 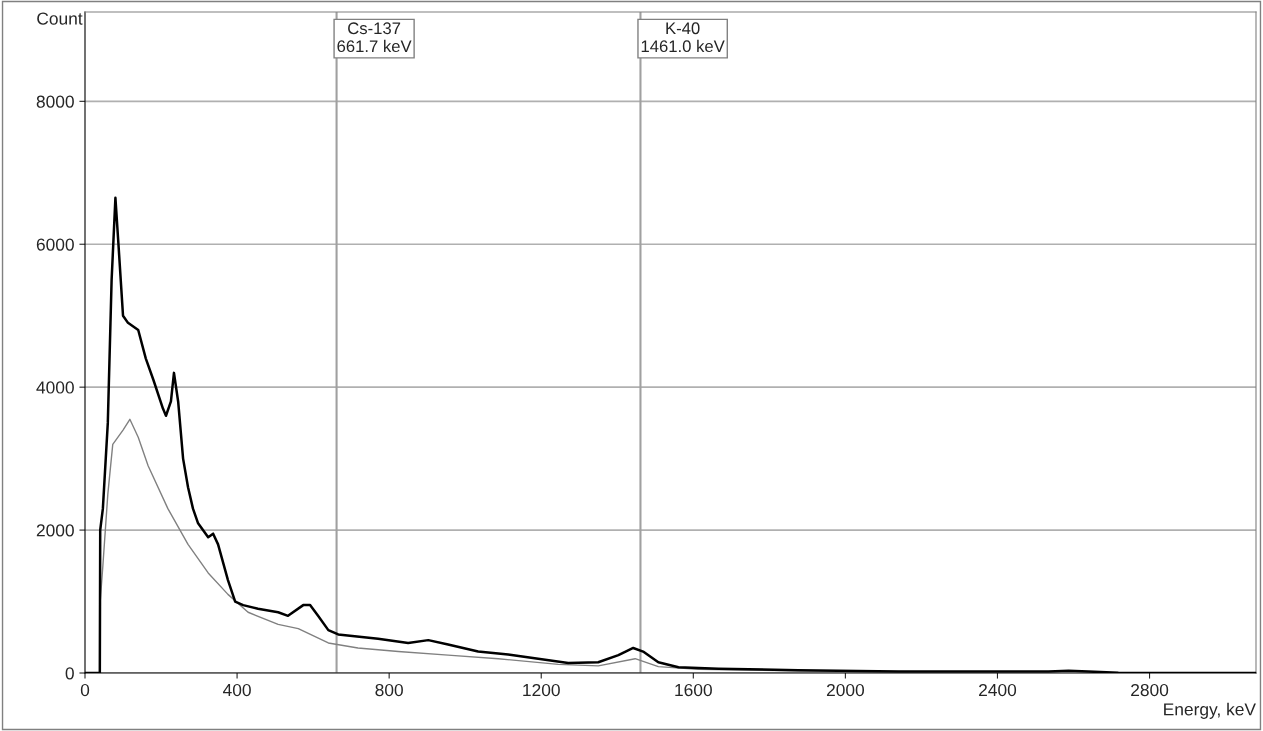 I want to click on ref-line-label: K-40 1461.0 keV, so click(x=683, y=37).